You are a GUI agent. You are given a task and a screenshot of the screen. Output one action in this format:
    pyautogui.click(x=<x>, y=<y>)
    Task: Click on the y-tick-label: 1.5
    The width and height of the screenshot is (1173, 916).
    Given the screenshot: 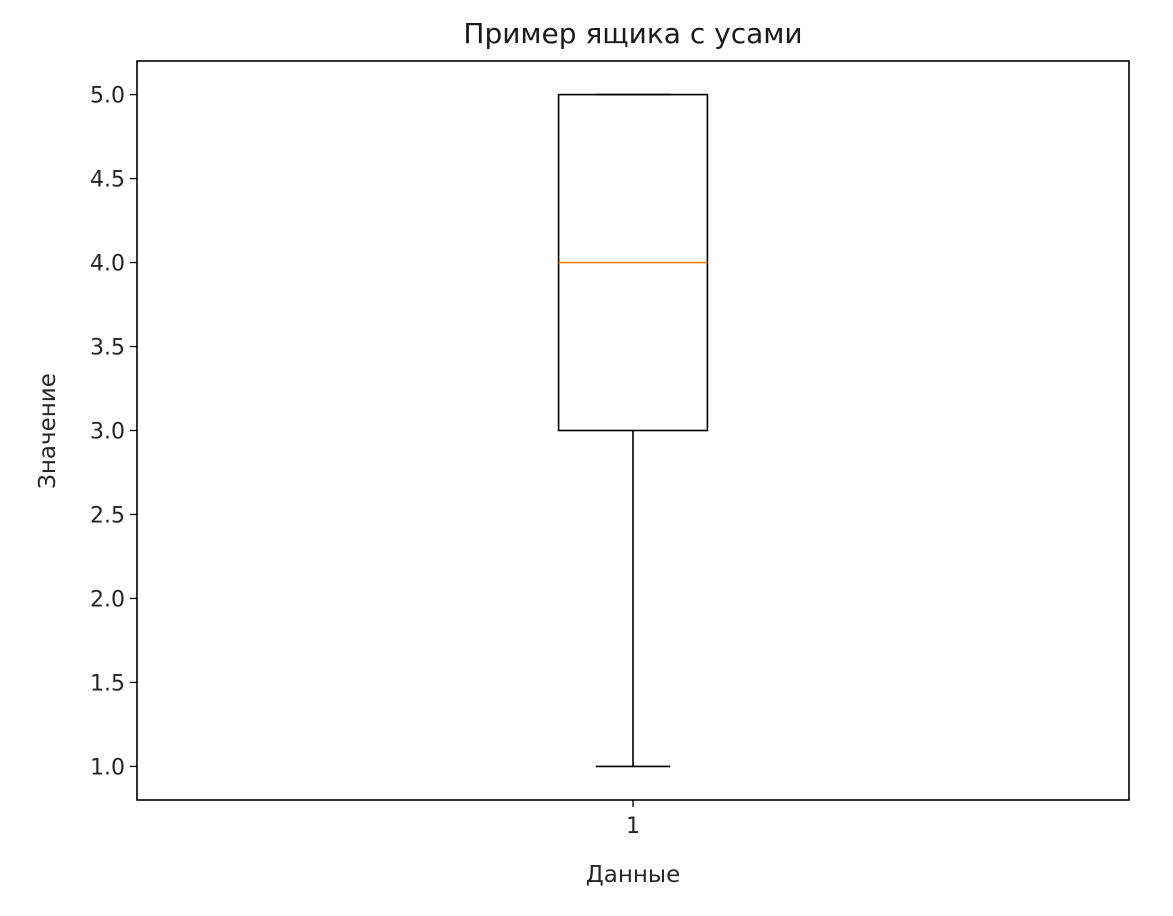 What is the action you would take?
    pyautogui.click(x=107, y=683)
    